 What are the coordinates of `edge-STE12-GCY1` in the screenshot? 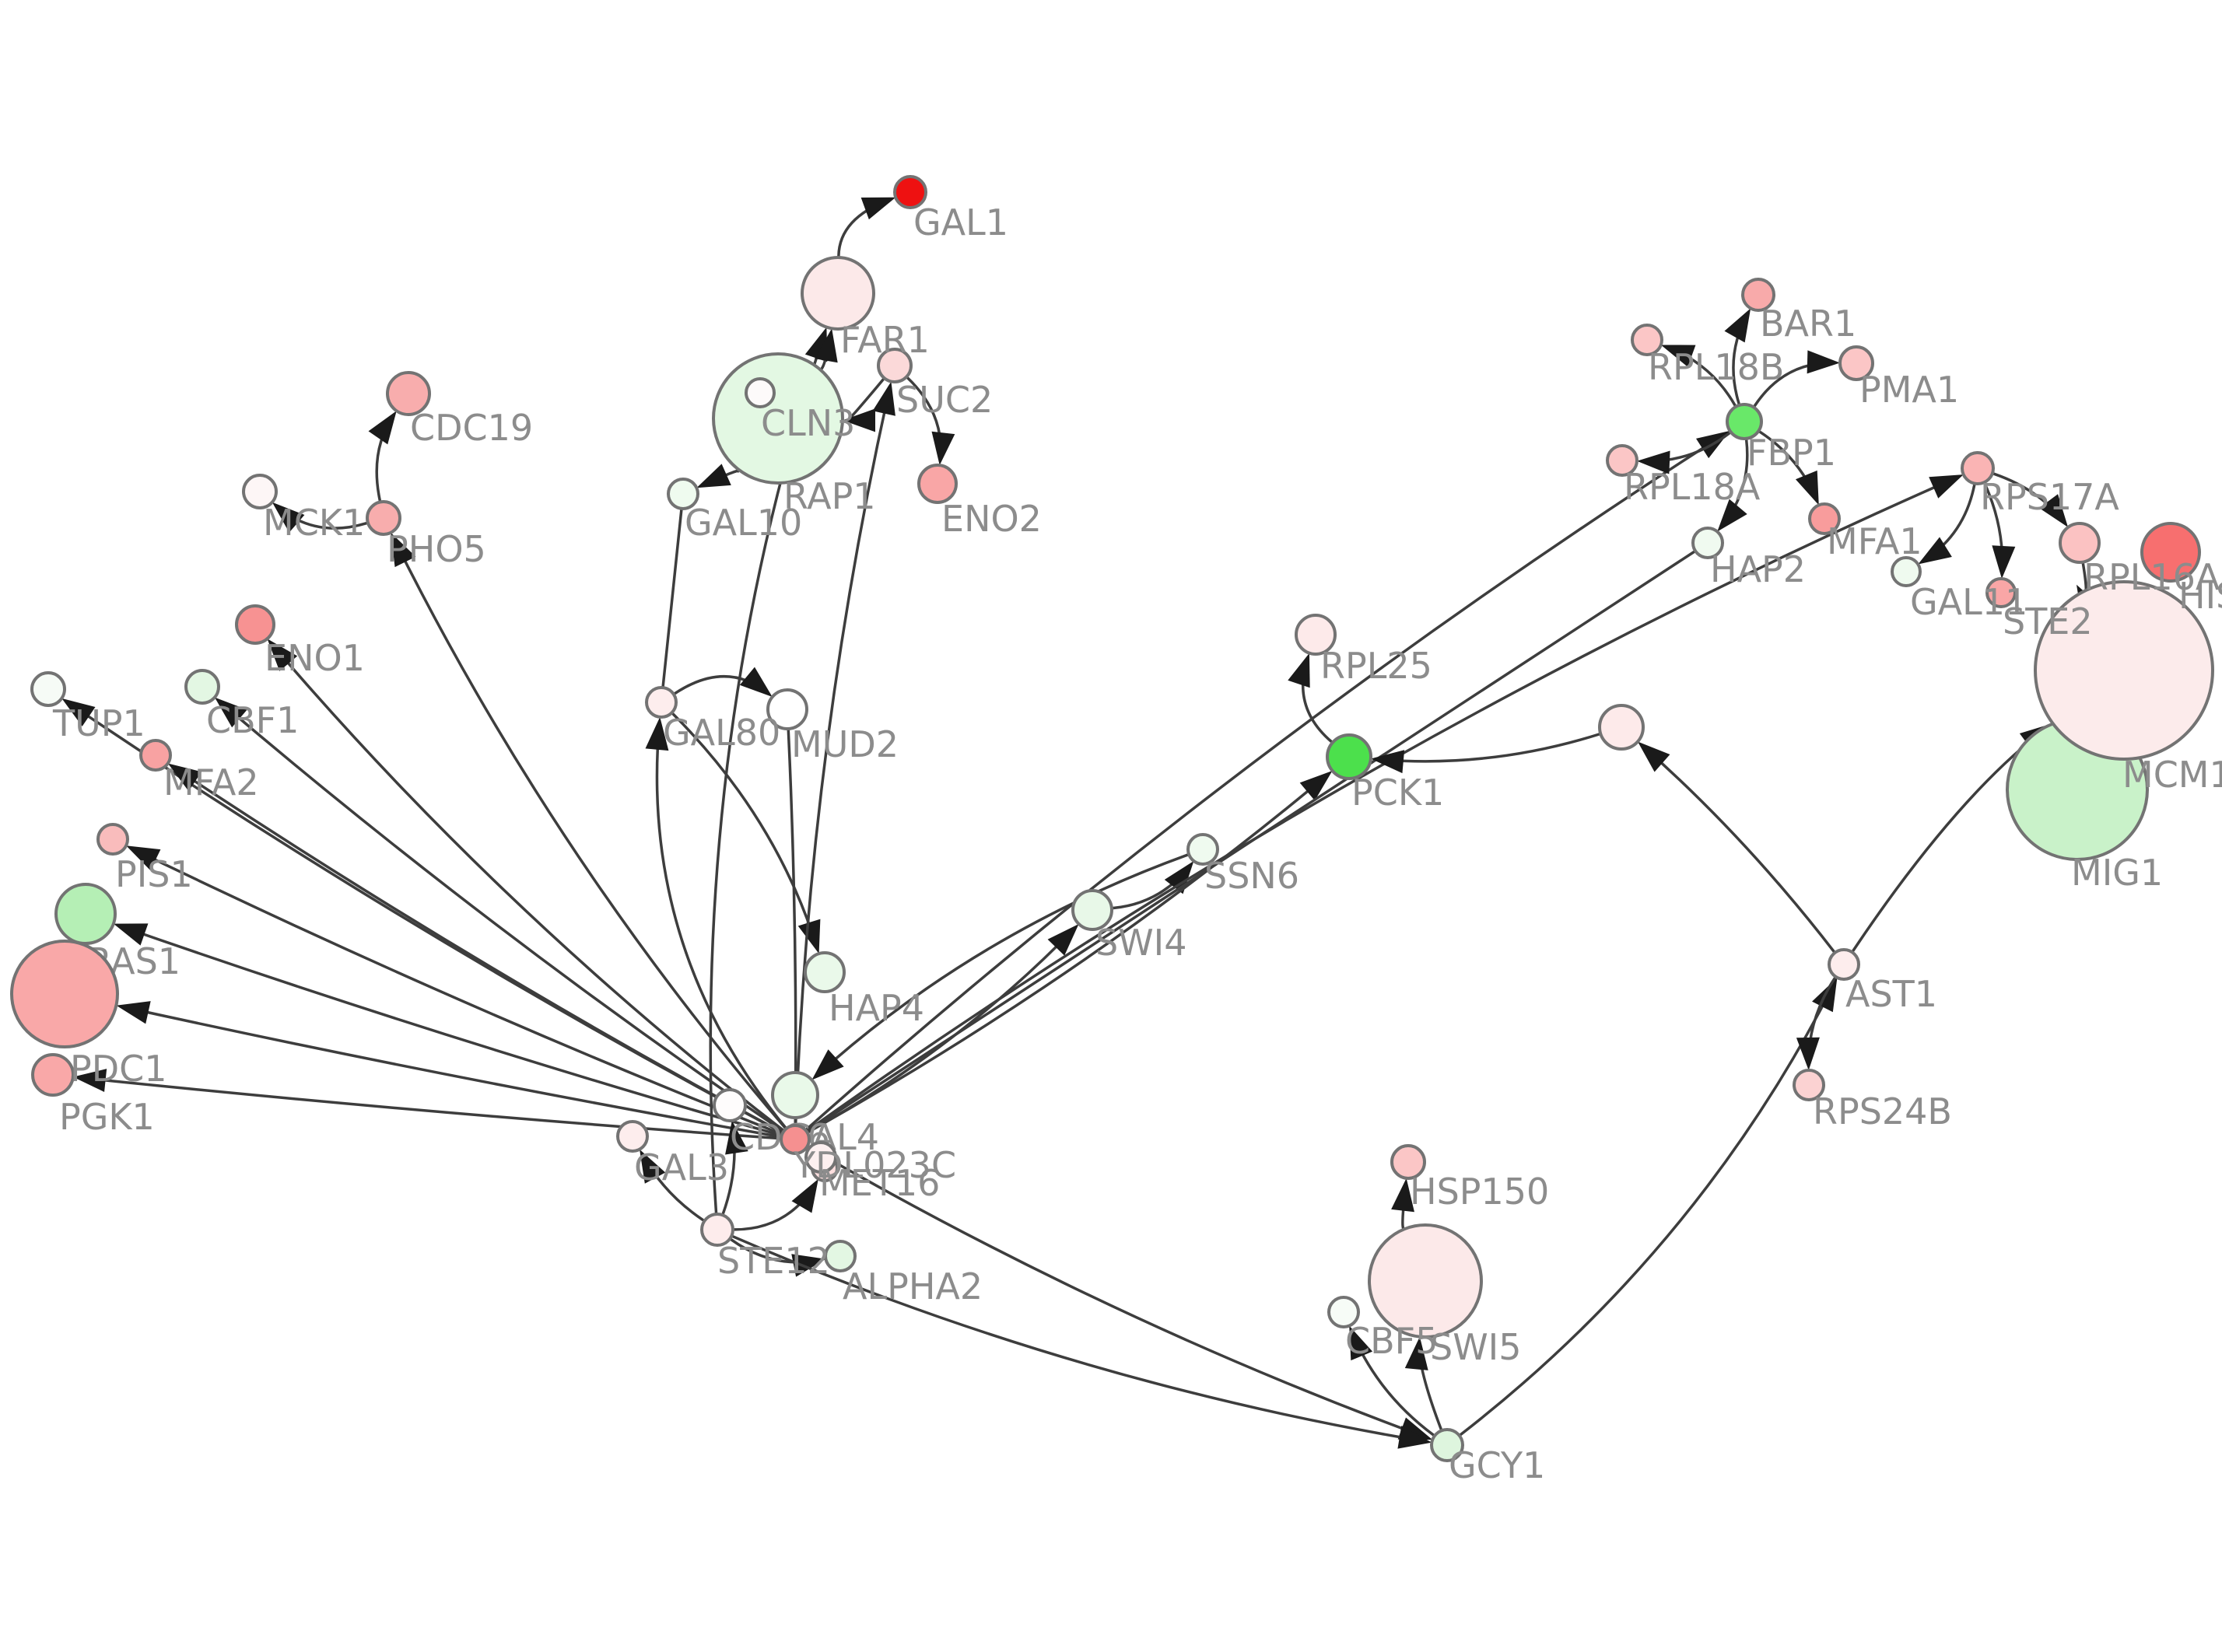 It's located at (1081, 1342).